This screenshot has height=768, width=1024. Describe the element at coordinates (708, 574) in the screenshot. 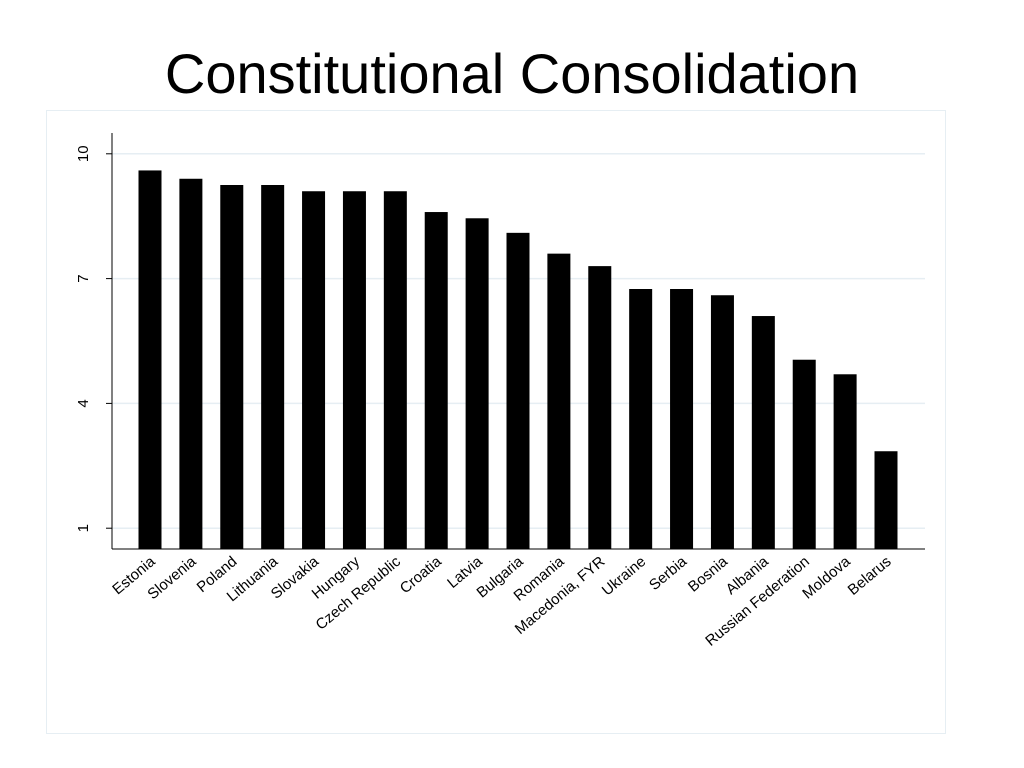

I see `x-category-label: Bosnia` at that location.